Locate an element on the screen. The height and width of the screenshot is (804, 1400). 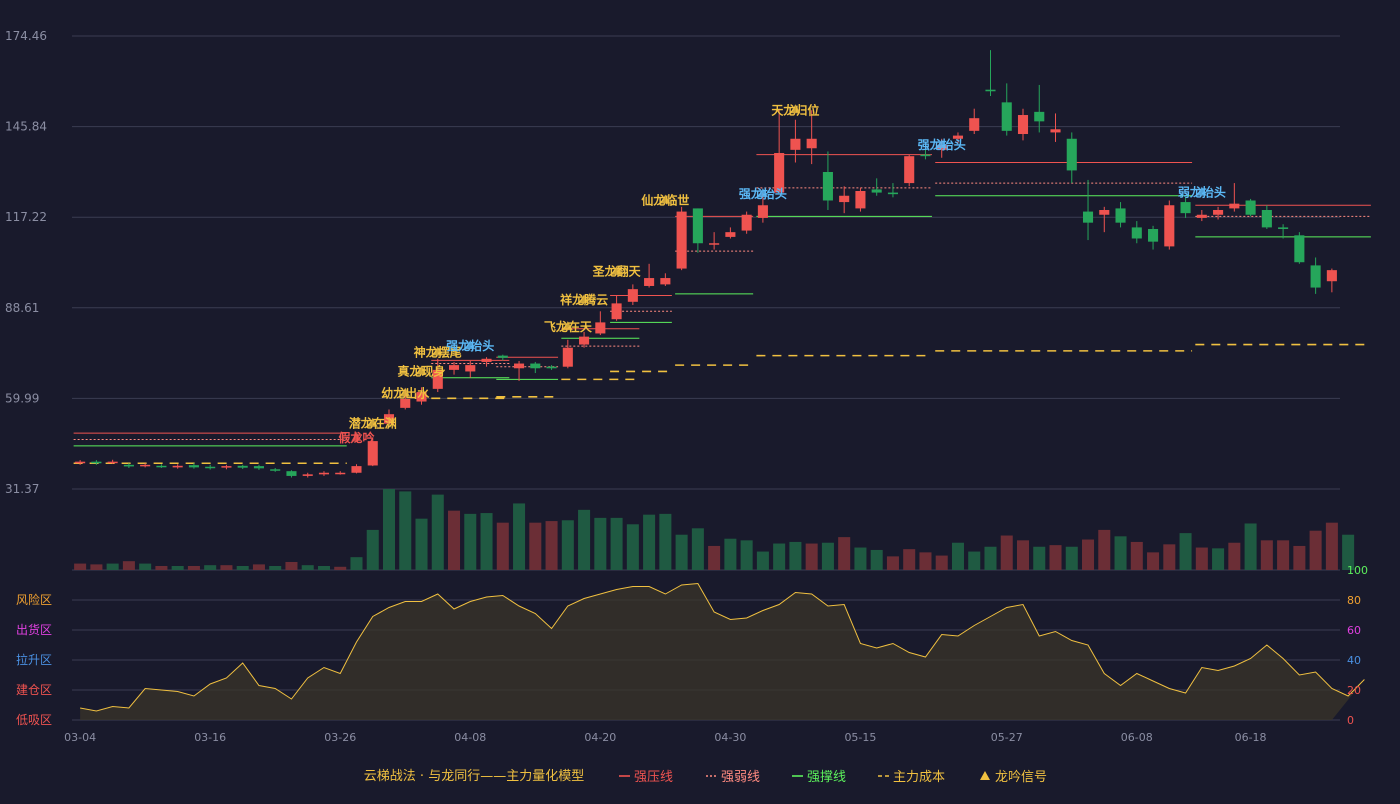
oscillator-zone-label: 建仓区 is located at coordinates (34, 690).